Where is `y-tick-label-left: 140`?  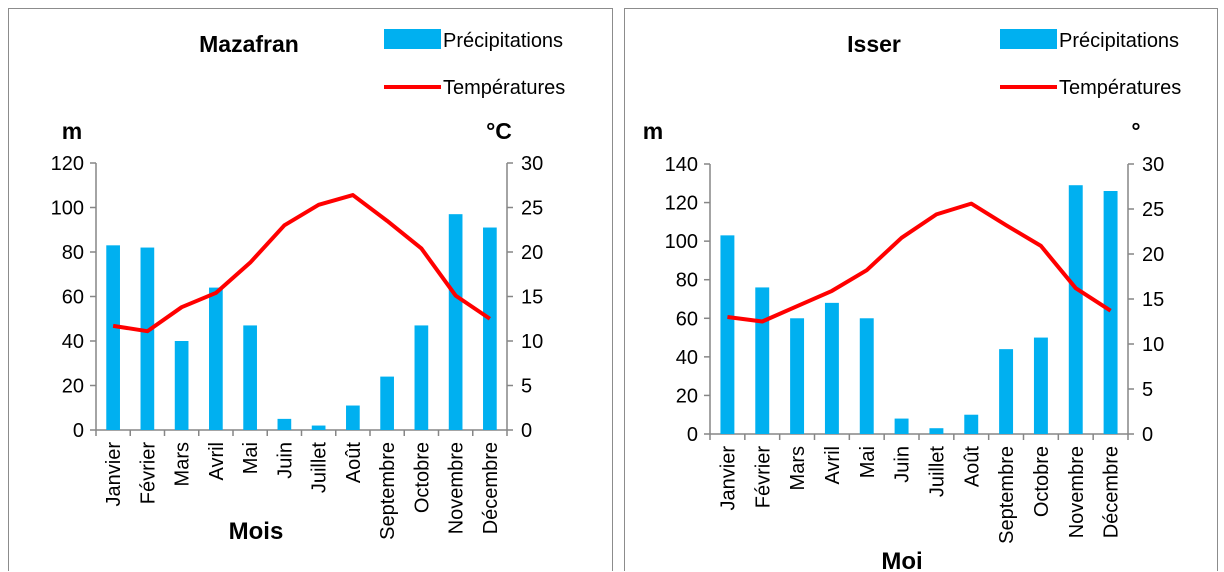
y-tick-label-left: 140 is located at coordinates (681, 165).